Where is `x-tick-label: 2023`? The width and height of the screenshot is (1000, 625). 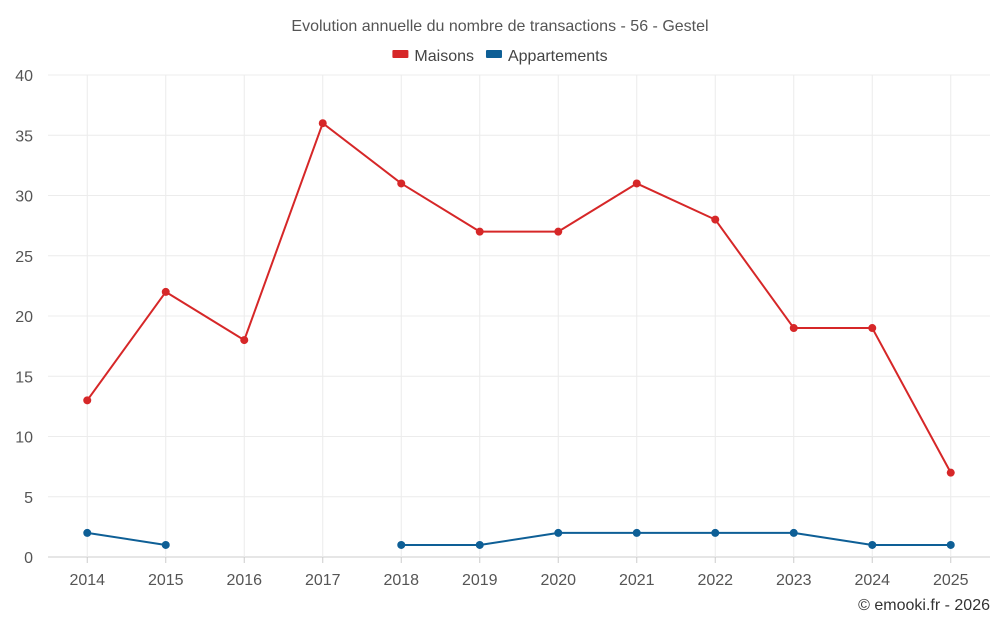
x-tick-label: 2023 is located at coordinates (794, 580).